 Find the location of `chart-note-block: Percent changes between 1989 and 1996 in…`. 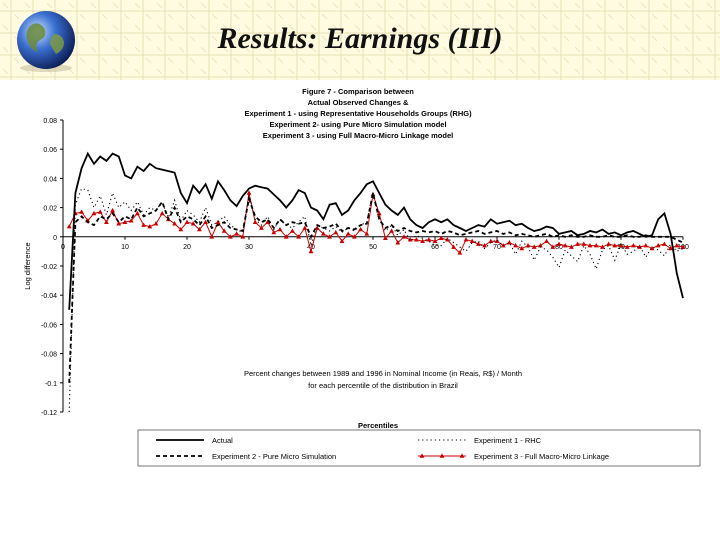

chart-note-block: Percent changes between 1989 and 1996 in… is located at coordinates (383, 379).